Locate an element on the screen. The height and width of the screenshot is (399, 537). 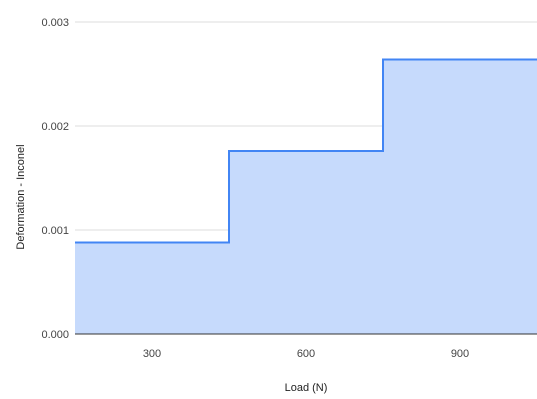
x-tick-label: 300 is located at coordinates (152, 354).